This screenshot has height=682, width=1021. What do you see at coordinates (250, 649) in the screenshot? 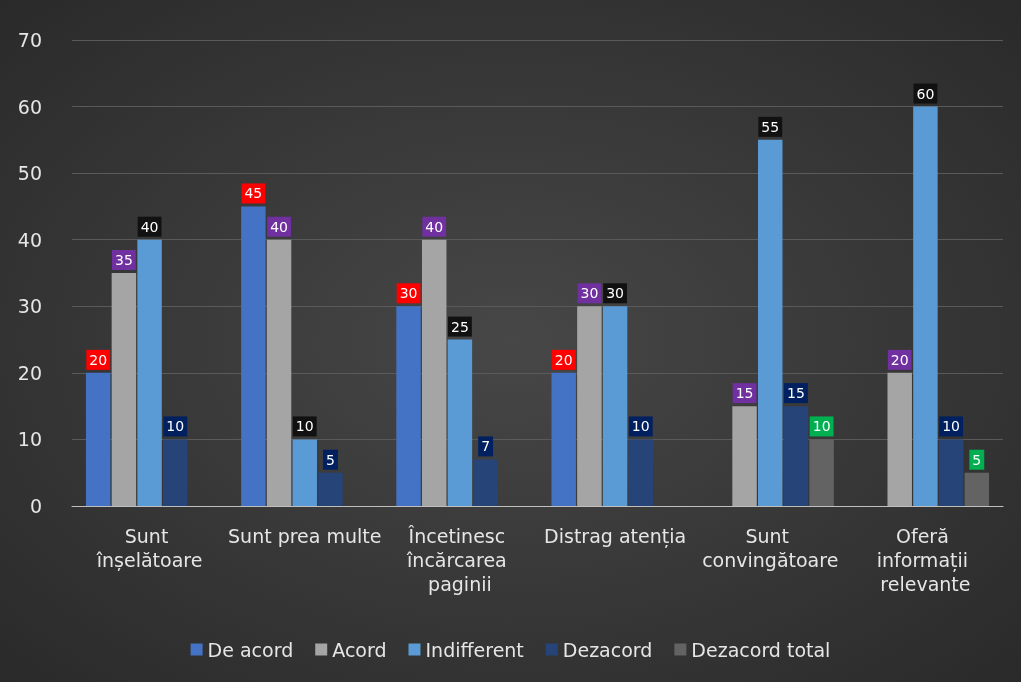
I see `legend-label: De acord` at bounding box center [250, 649].